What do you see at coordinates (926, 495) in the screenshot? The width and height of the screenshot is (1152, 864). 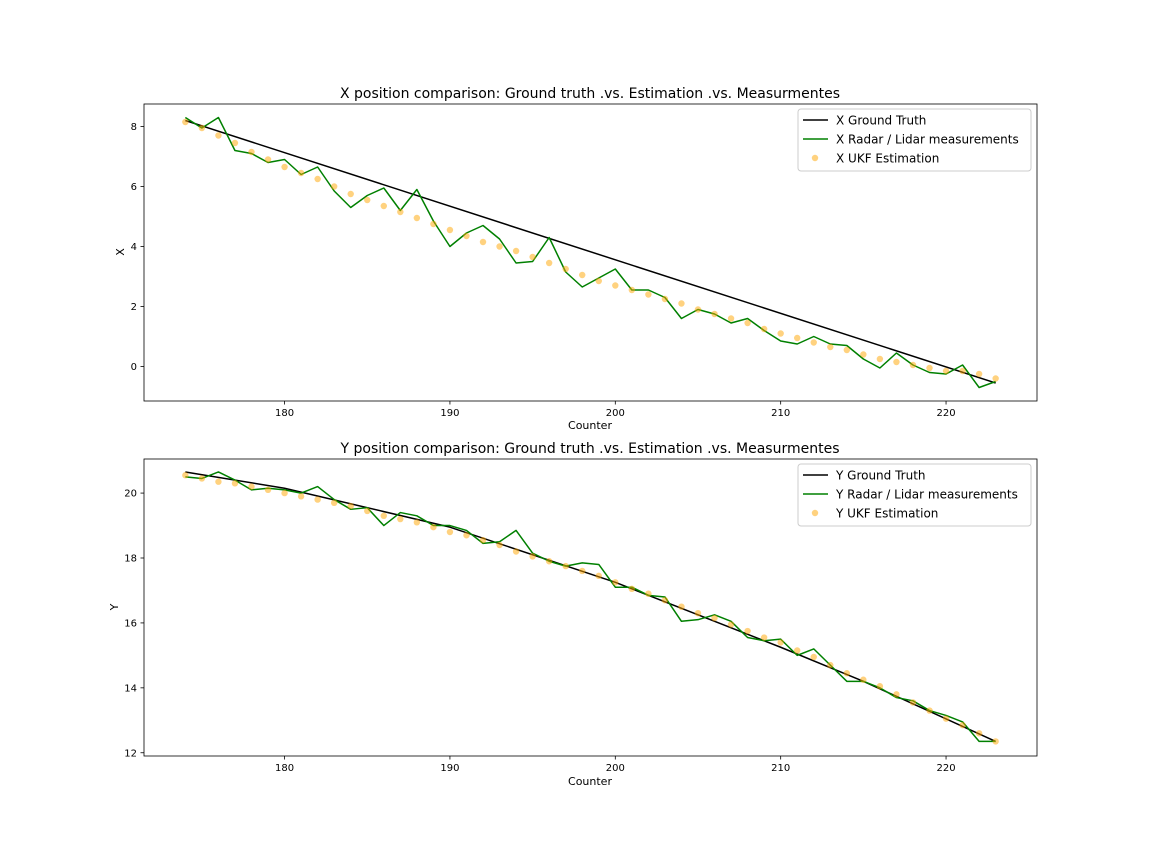 I see `legend-label: Y Radar / Lidar measurements` at bounding box center [926, 495].